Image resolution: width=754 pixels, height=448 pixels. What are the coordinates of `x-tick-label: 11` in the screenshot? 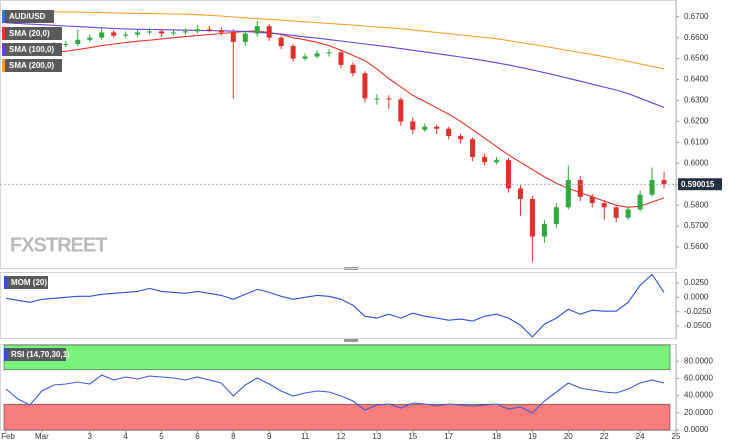 It's located at (305, 436).